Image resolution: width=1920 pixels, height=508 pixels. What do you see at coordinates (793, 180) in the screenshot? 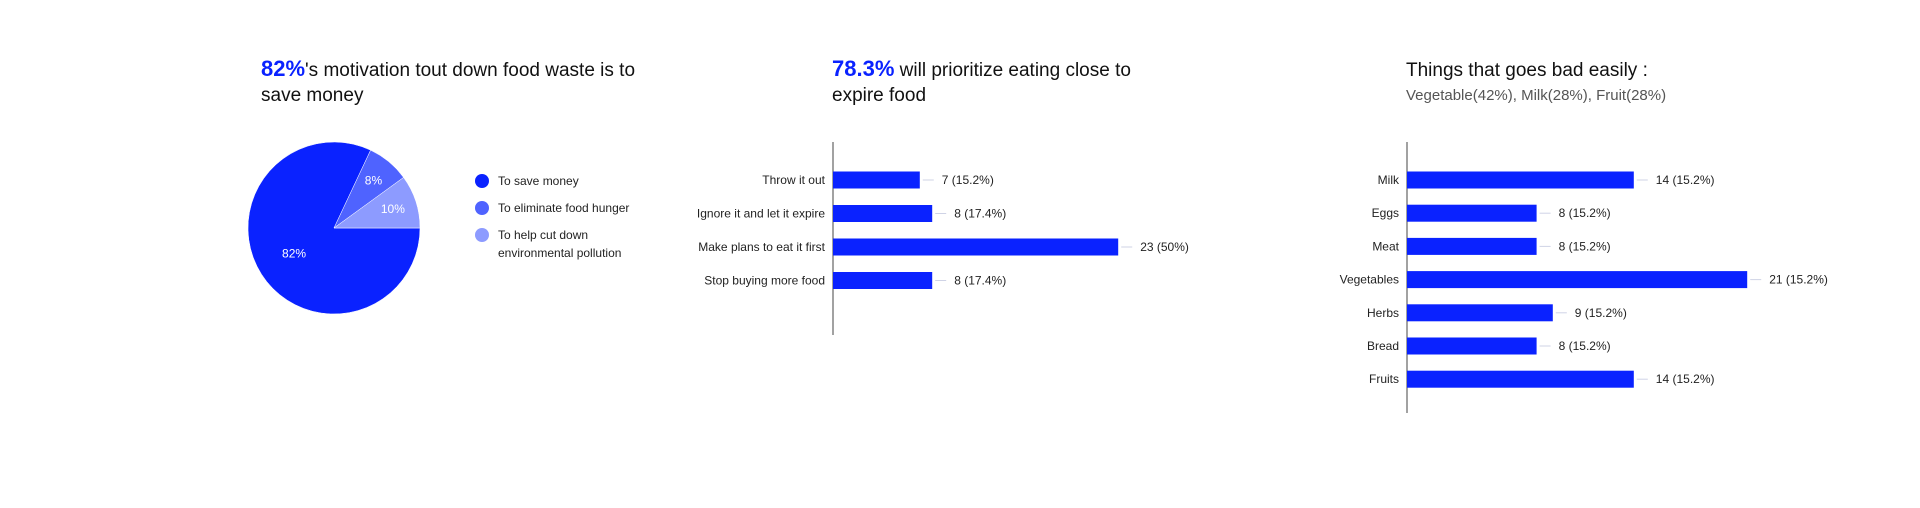
I see `category-label: Throw it out` at bounding box center [793, 180].